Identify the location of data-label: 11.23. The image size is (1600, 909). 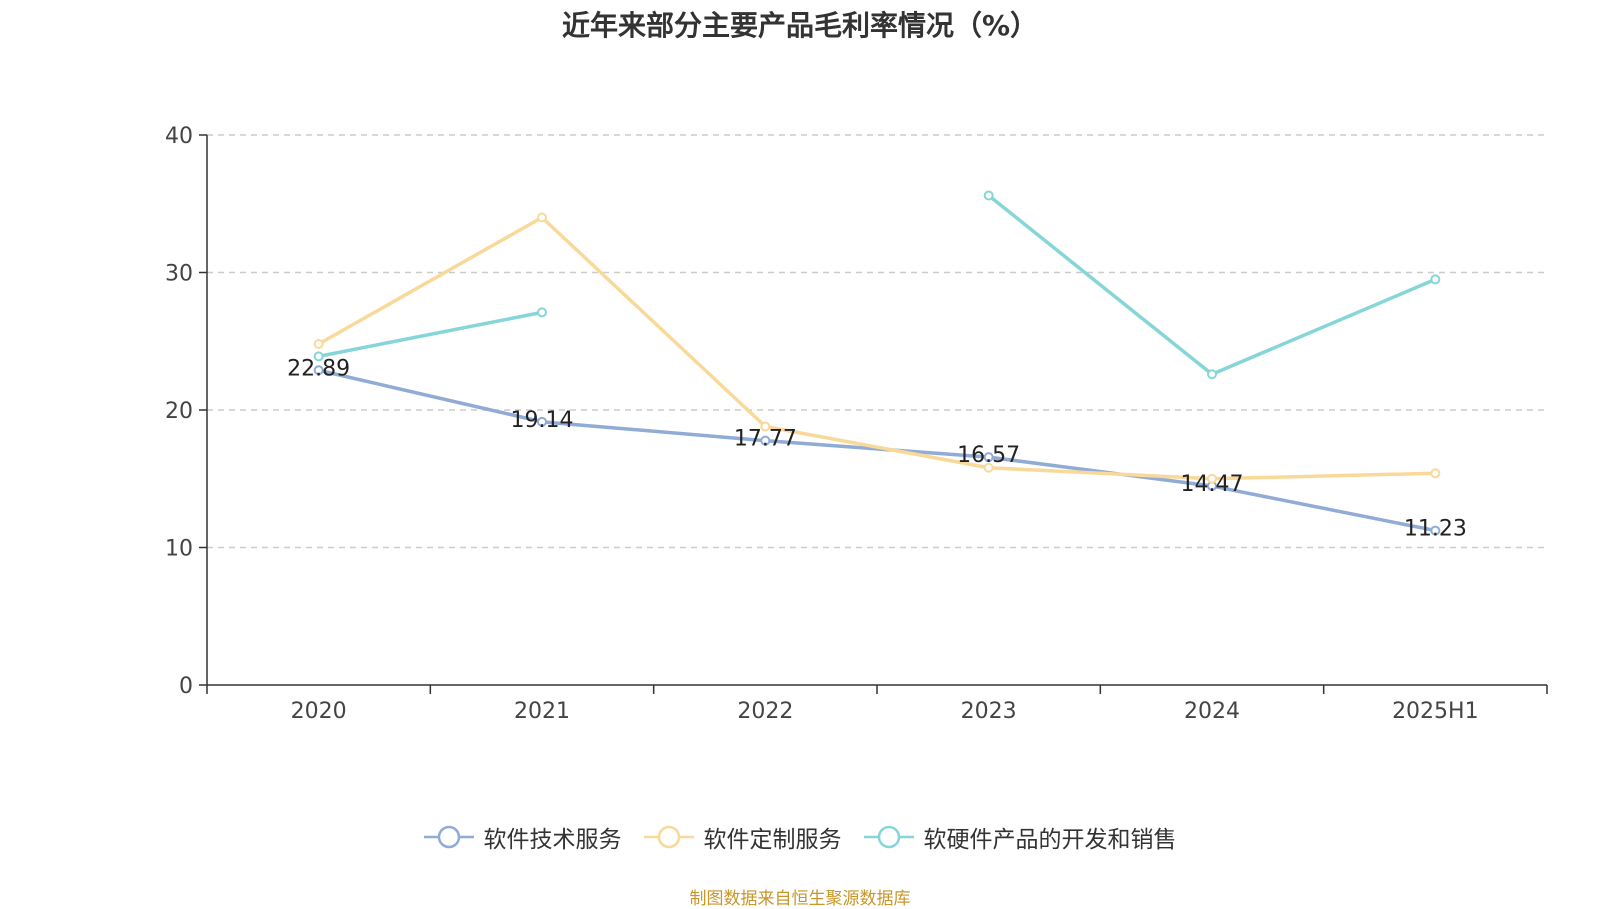
(1435, 529).